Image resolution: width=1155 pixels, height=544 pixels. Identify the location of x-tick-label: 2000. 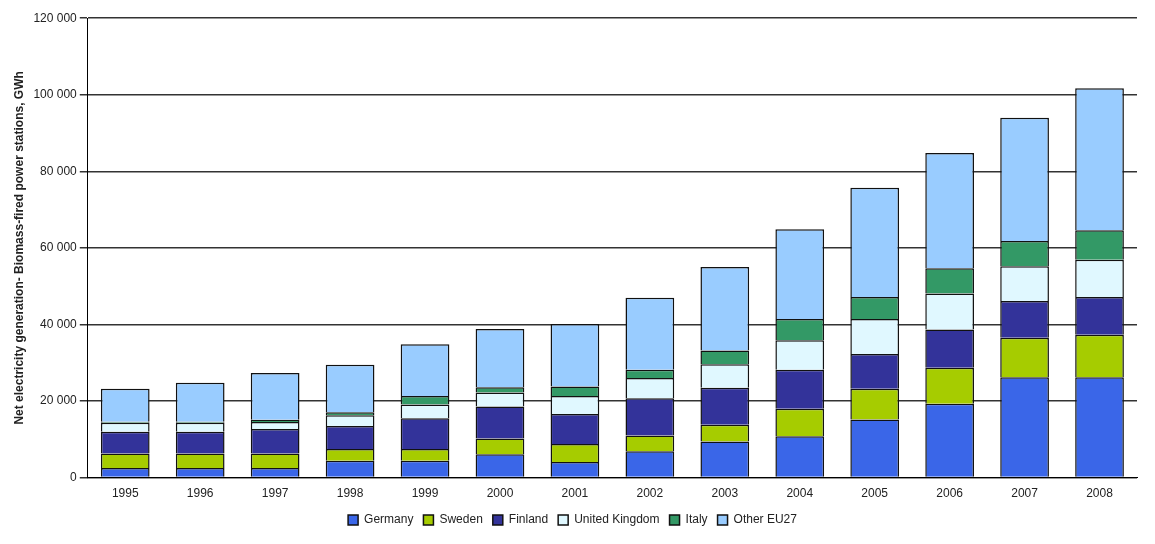
(500, 493).